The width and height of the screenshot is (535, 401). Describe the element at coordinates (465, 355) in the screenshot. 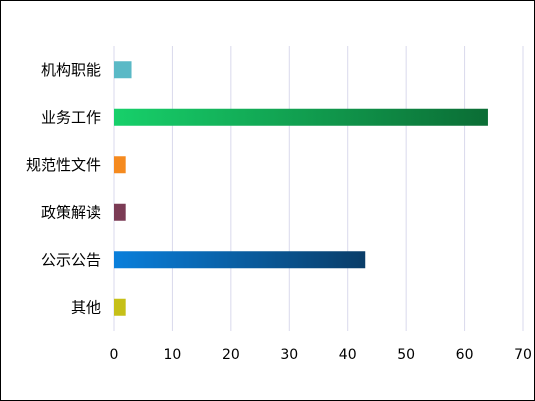

I see `x-tick-label: 60` at that location.